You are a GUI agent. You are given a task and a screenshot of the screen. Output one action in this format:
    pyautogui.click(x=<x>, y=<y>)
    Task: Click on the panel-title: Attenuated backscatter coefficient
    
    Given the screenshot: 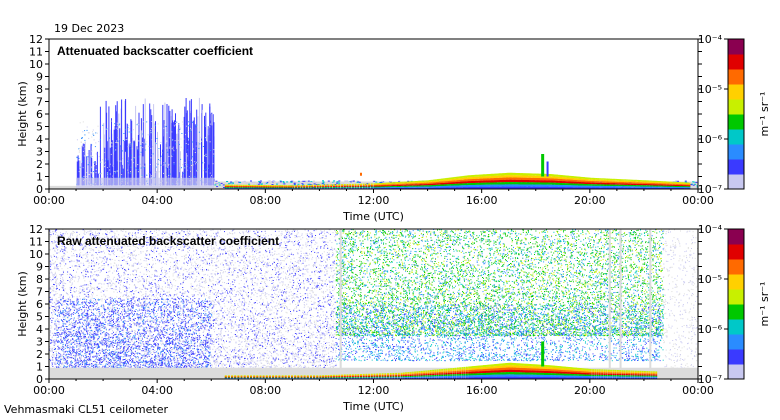 What is the action you would take?
    pyautogui.click(x=155, y=51)
    